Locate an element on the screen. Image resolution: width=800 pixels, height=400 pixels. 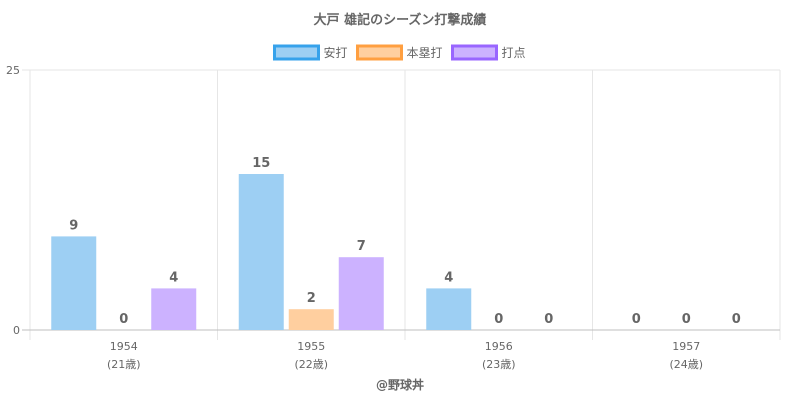
data-label-1-2: 0 is located at coordinates (498, 319).